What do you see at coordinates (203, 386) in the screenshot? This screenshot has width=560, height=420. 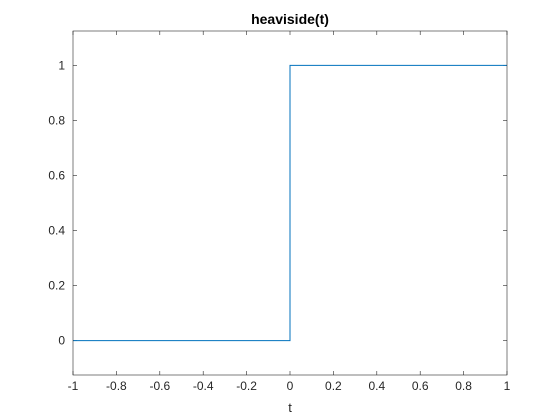 I see `x-tick-label: -0.4` at bounding box center [203, 386].